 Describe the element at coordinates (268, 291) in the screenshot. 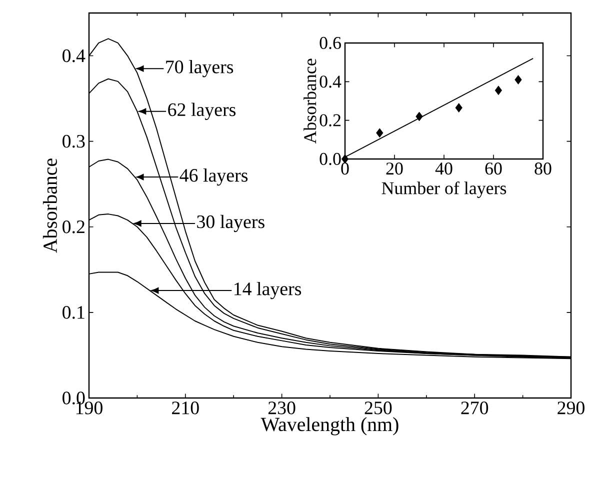

I see `legend-label: 14 layers` at that location.